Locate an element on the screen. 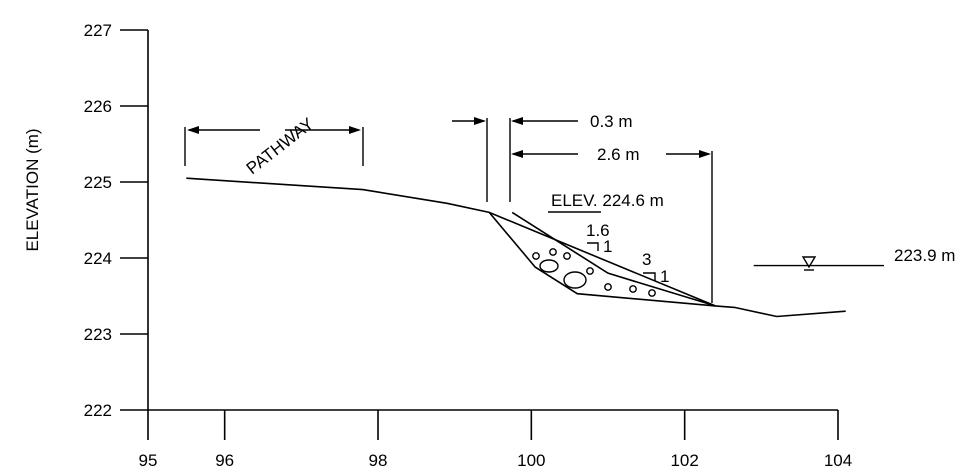 This screenshot has height=476, width=980. top-width-dimension is located at coordinates (515, 159).